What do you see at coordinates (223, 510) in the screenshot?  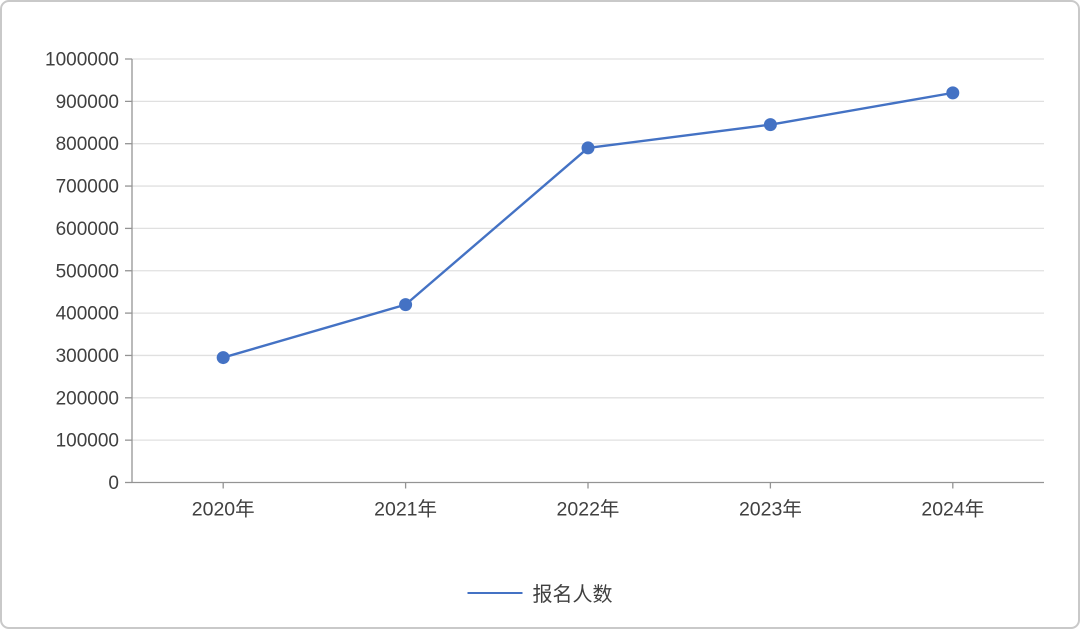 I see `x-axis-tick-label: 2020年` at bounding box center [223, 510].